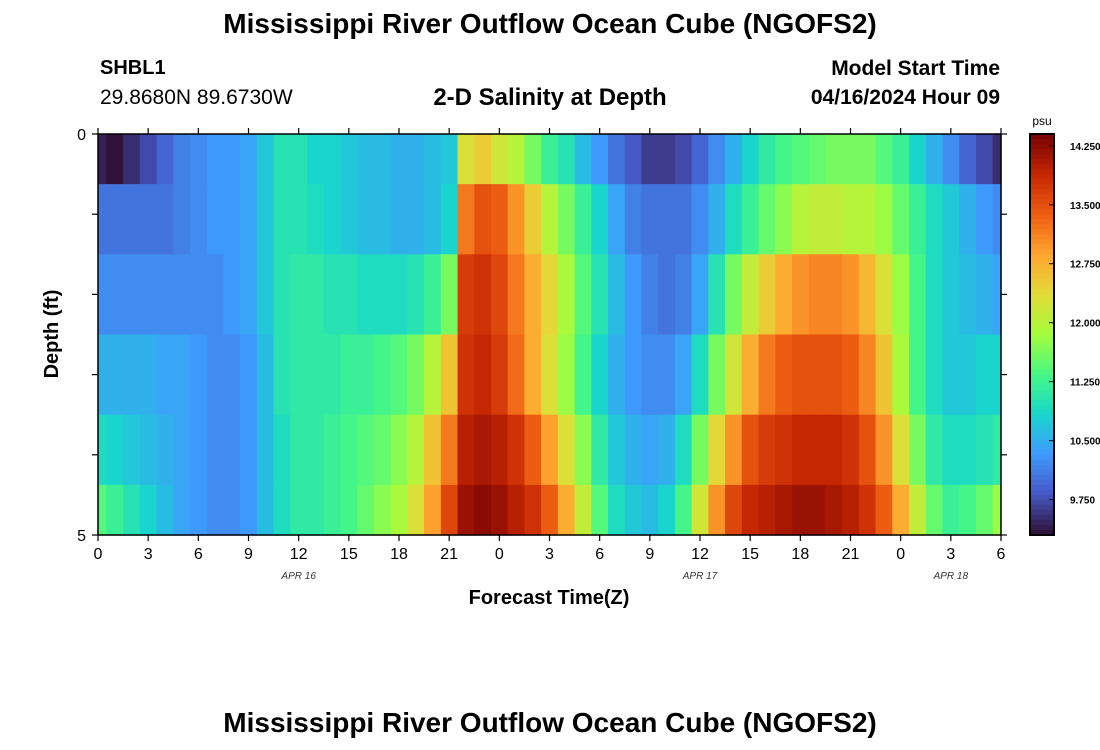  I want to click on x-tick-label: 3, so click(950, 554).